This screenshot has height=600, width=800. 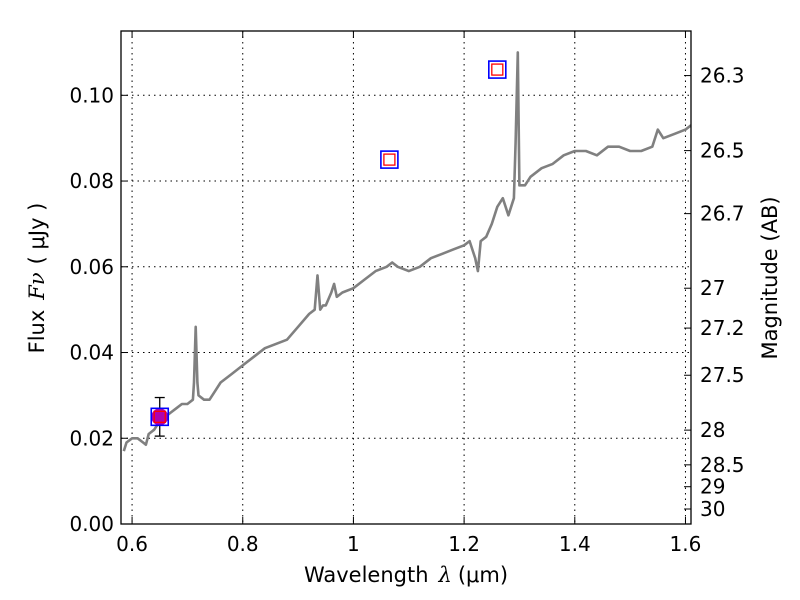 I want to click on x-tick-label: 1.4, so click(x=575, y=544).